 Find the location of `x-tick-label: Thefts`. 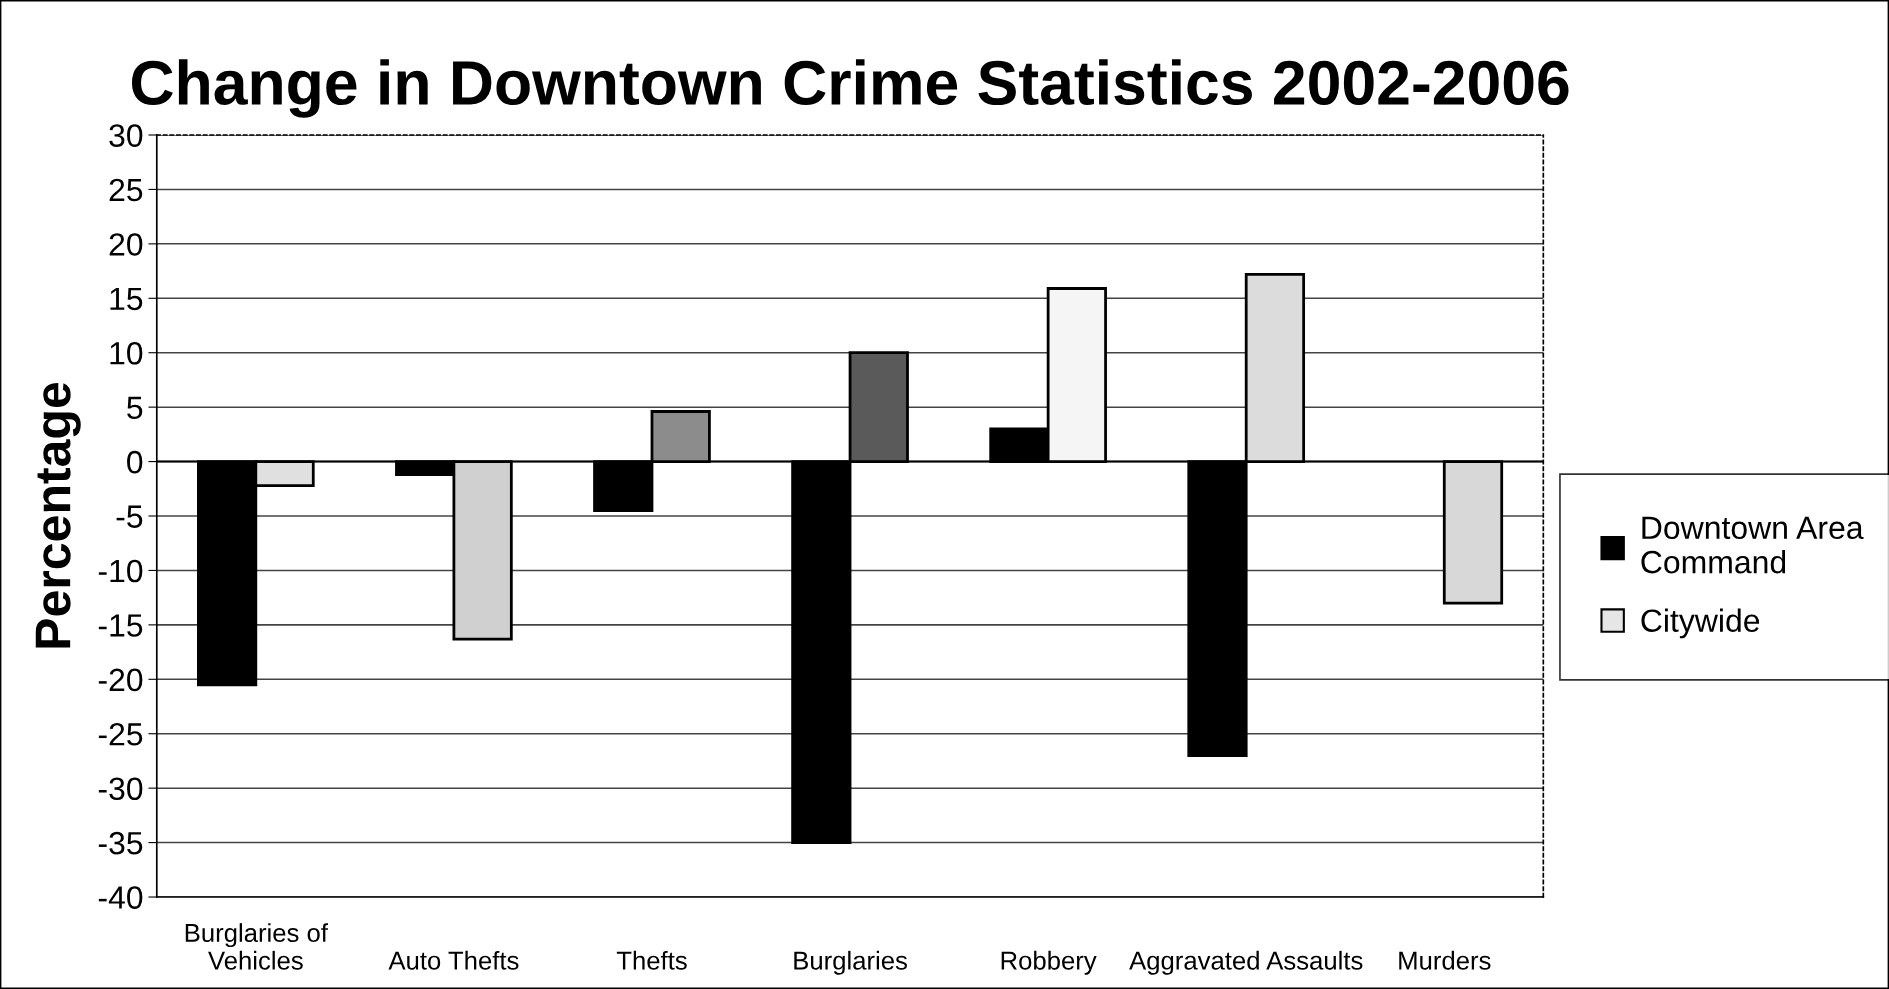

x-tick-label: Thefts is located at coordinates (651, 960).